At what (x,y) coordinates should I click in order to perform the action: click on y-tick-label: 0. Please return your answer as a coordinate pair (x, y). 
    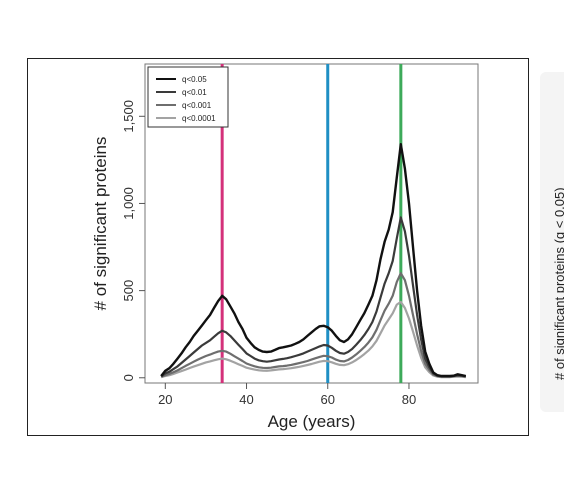
    Looking at the image, I should click on (128, 377).